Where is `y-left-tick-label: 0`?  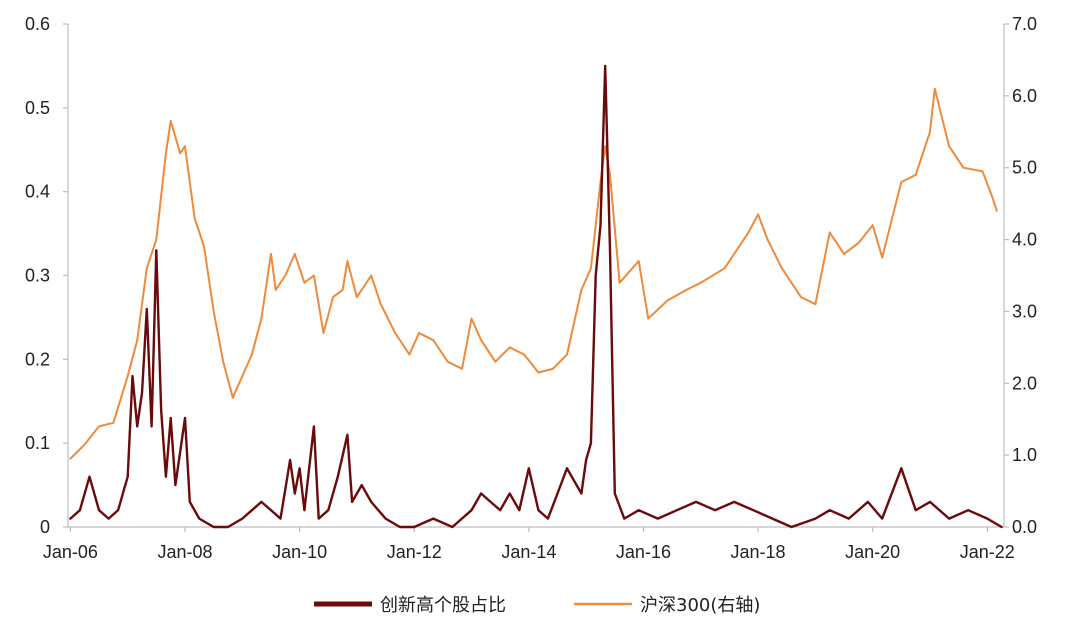 y-left-tick-label: 0 is located at coordinates (45, 527).